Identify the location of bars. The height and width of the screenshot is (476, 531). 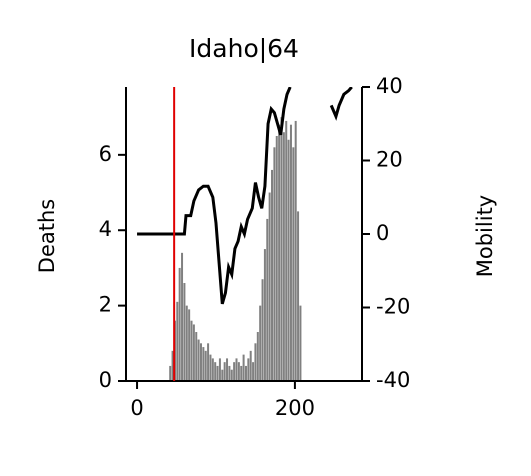
(235, 249).